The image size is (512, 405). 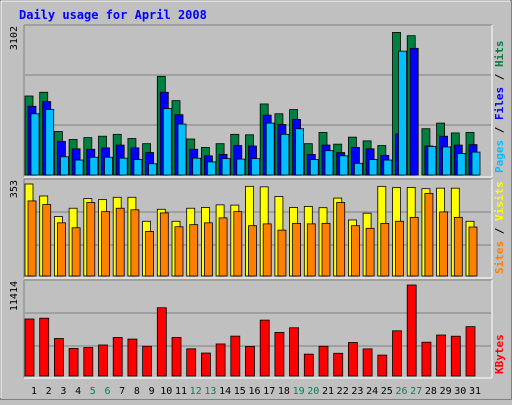 What do you see at coordinates (401, 391) in the screenshot?
I see `x-tick-label: 26` at bounding box center [401, 391].